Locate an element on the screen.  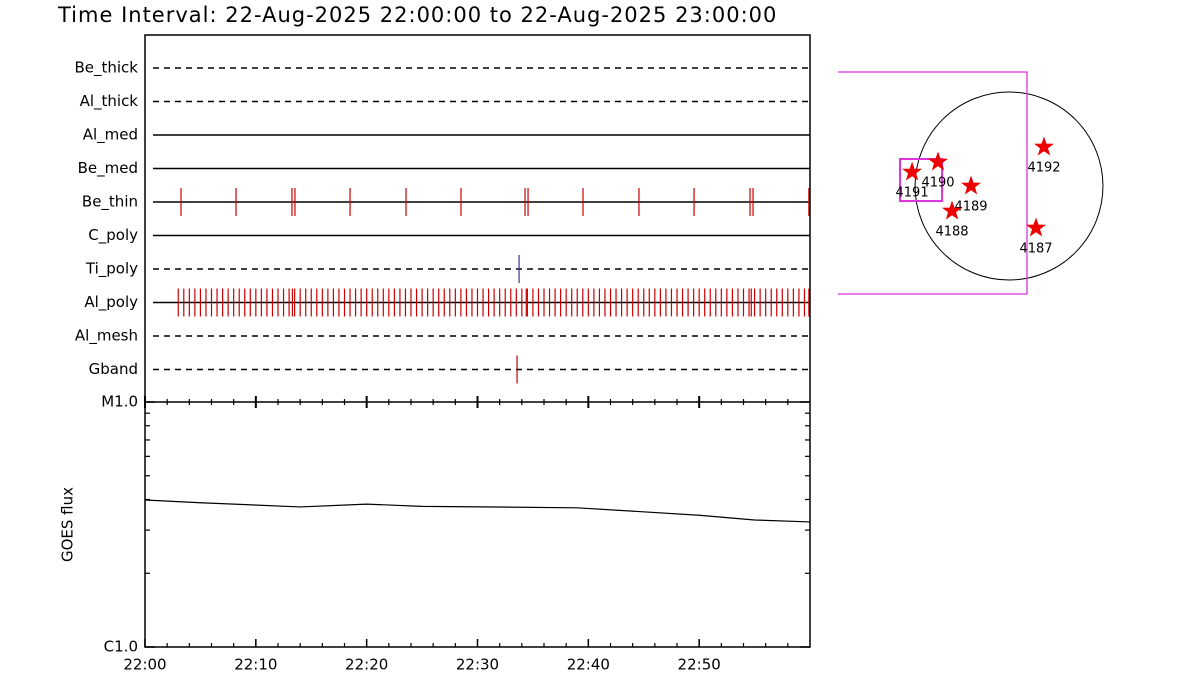
x-tick-label: 22:00 is located at coordinates (144, 665).